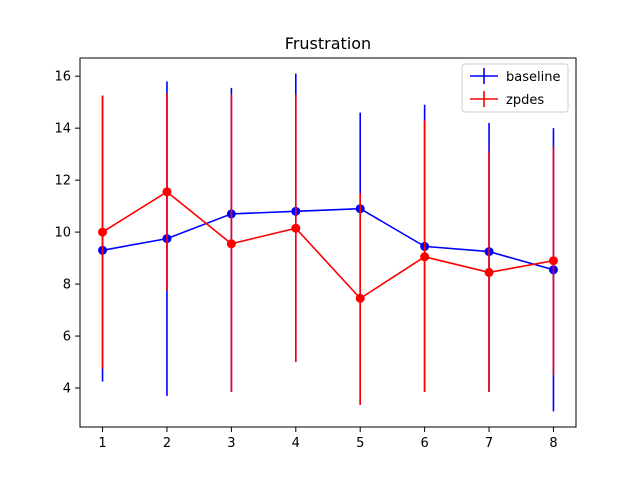 The image size is (640, 480). Describe the element at coordinates (296, 443) in the screenshot. I see `x-tick-label-4: 4` at that location.